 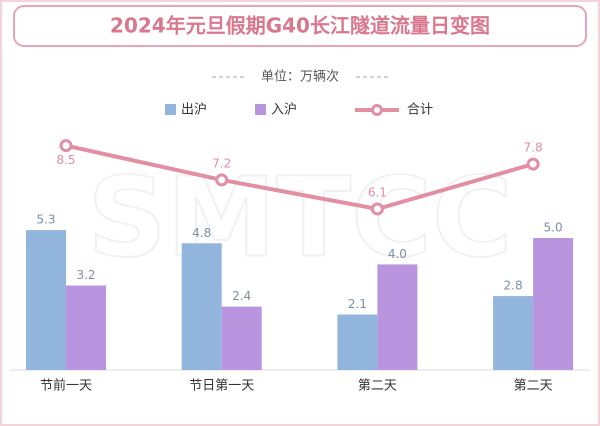 I want to click on value-label: 2.1, so click(x=357, y=304).